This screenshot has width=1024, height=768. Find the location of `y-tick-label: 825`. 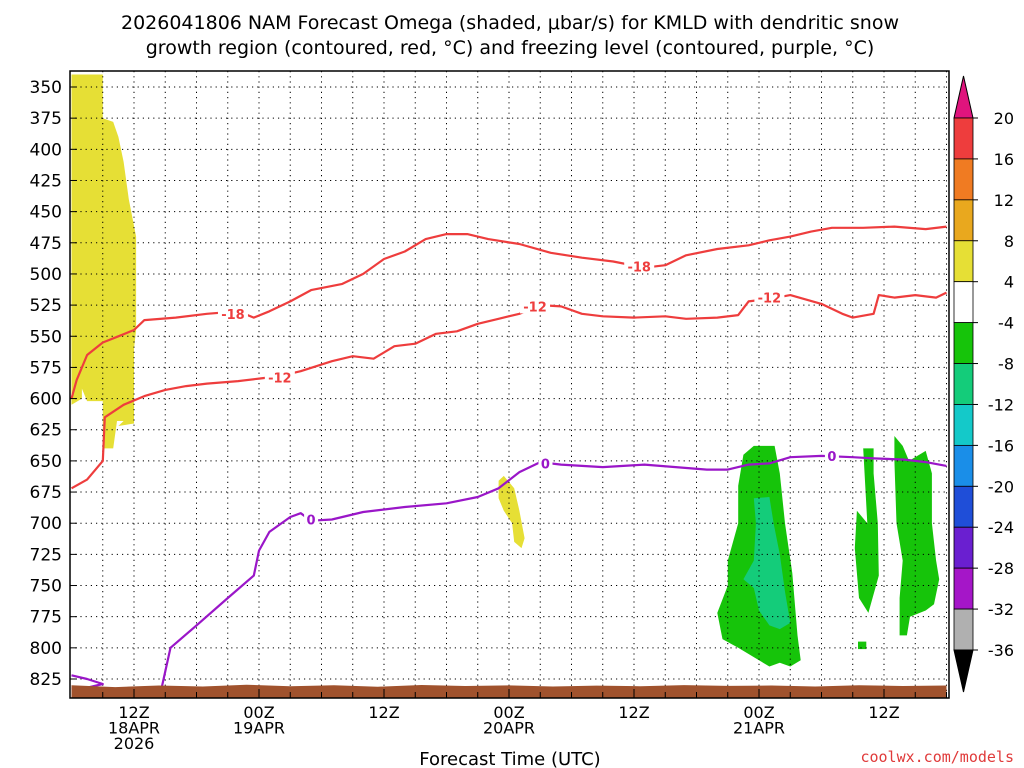

y-tick-label: 825 is located at coordinates (46, 680).